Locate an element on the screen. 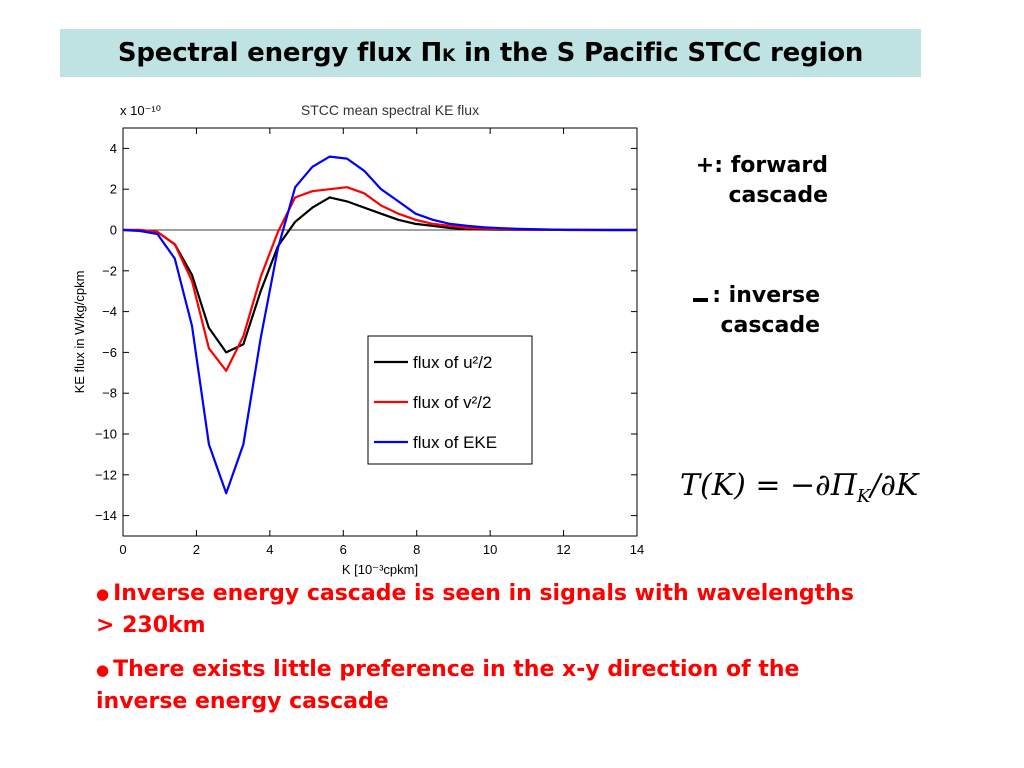 The width and height of the screenshot is (1024, 768). slide-title-after: in the S Pacific STCC region is located at coordinates (659, 53).